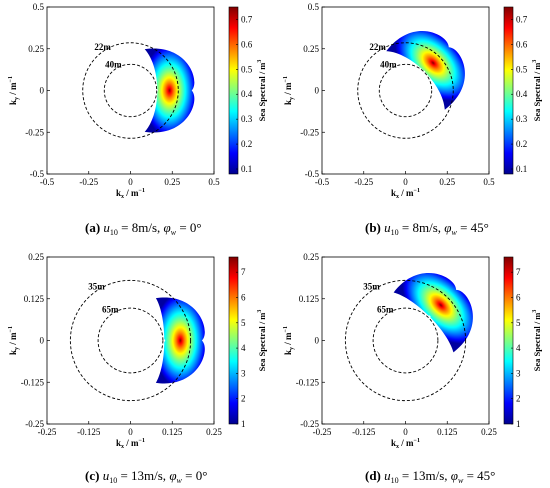 This screenshot has height=488, width=550. What do you see at coordinates (113, 65) in the screenshot?
I see `ring-label: 40m` at bounding box center [113, 65].